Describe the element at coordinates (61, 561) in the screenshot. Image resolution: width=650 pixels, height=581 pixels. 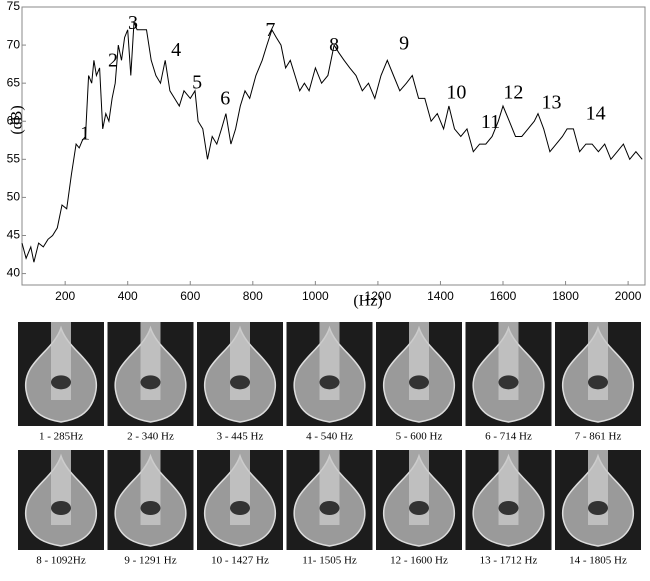
I see `mode-caption: 8 - 1092Hz` at that location.